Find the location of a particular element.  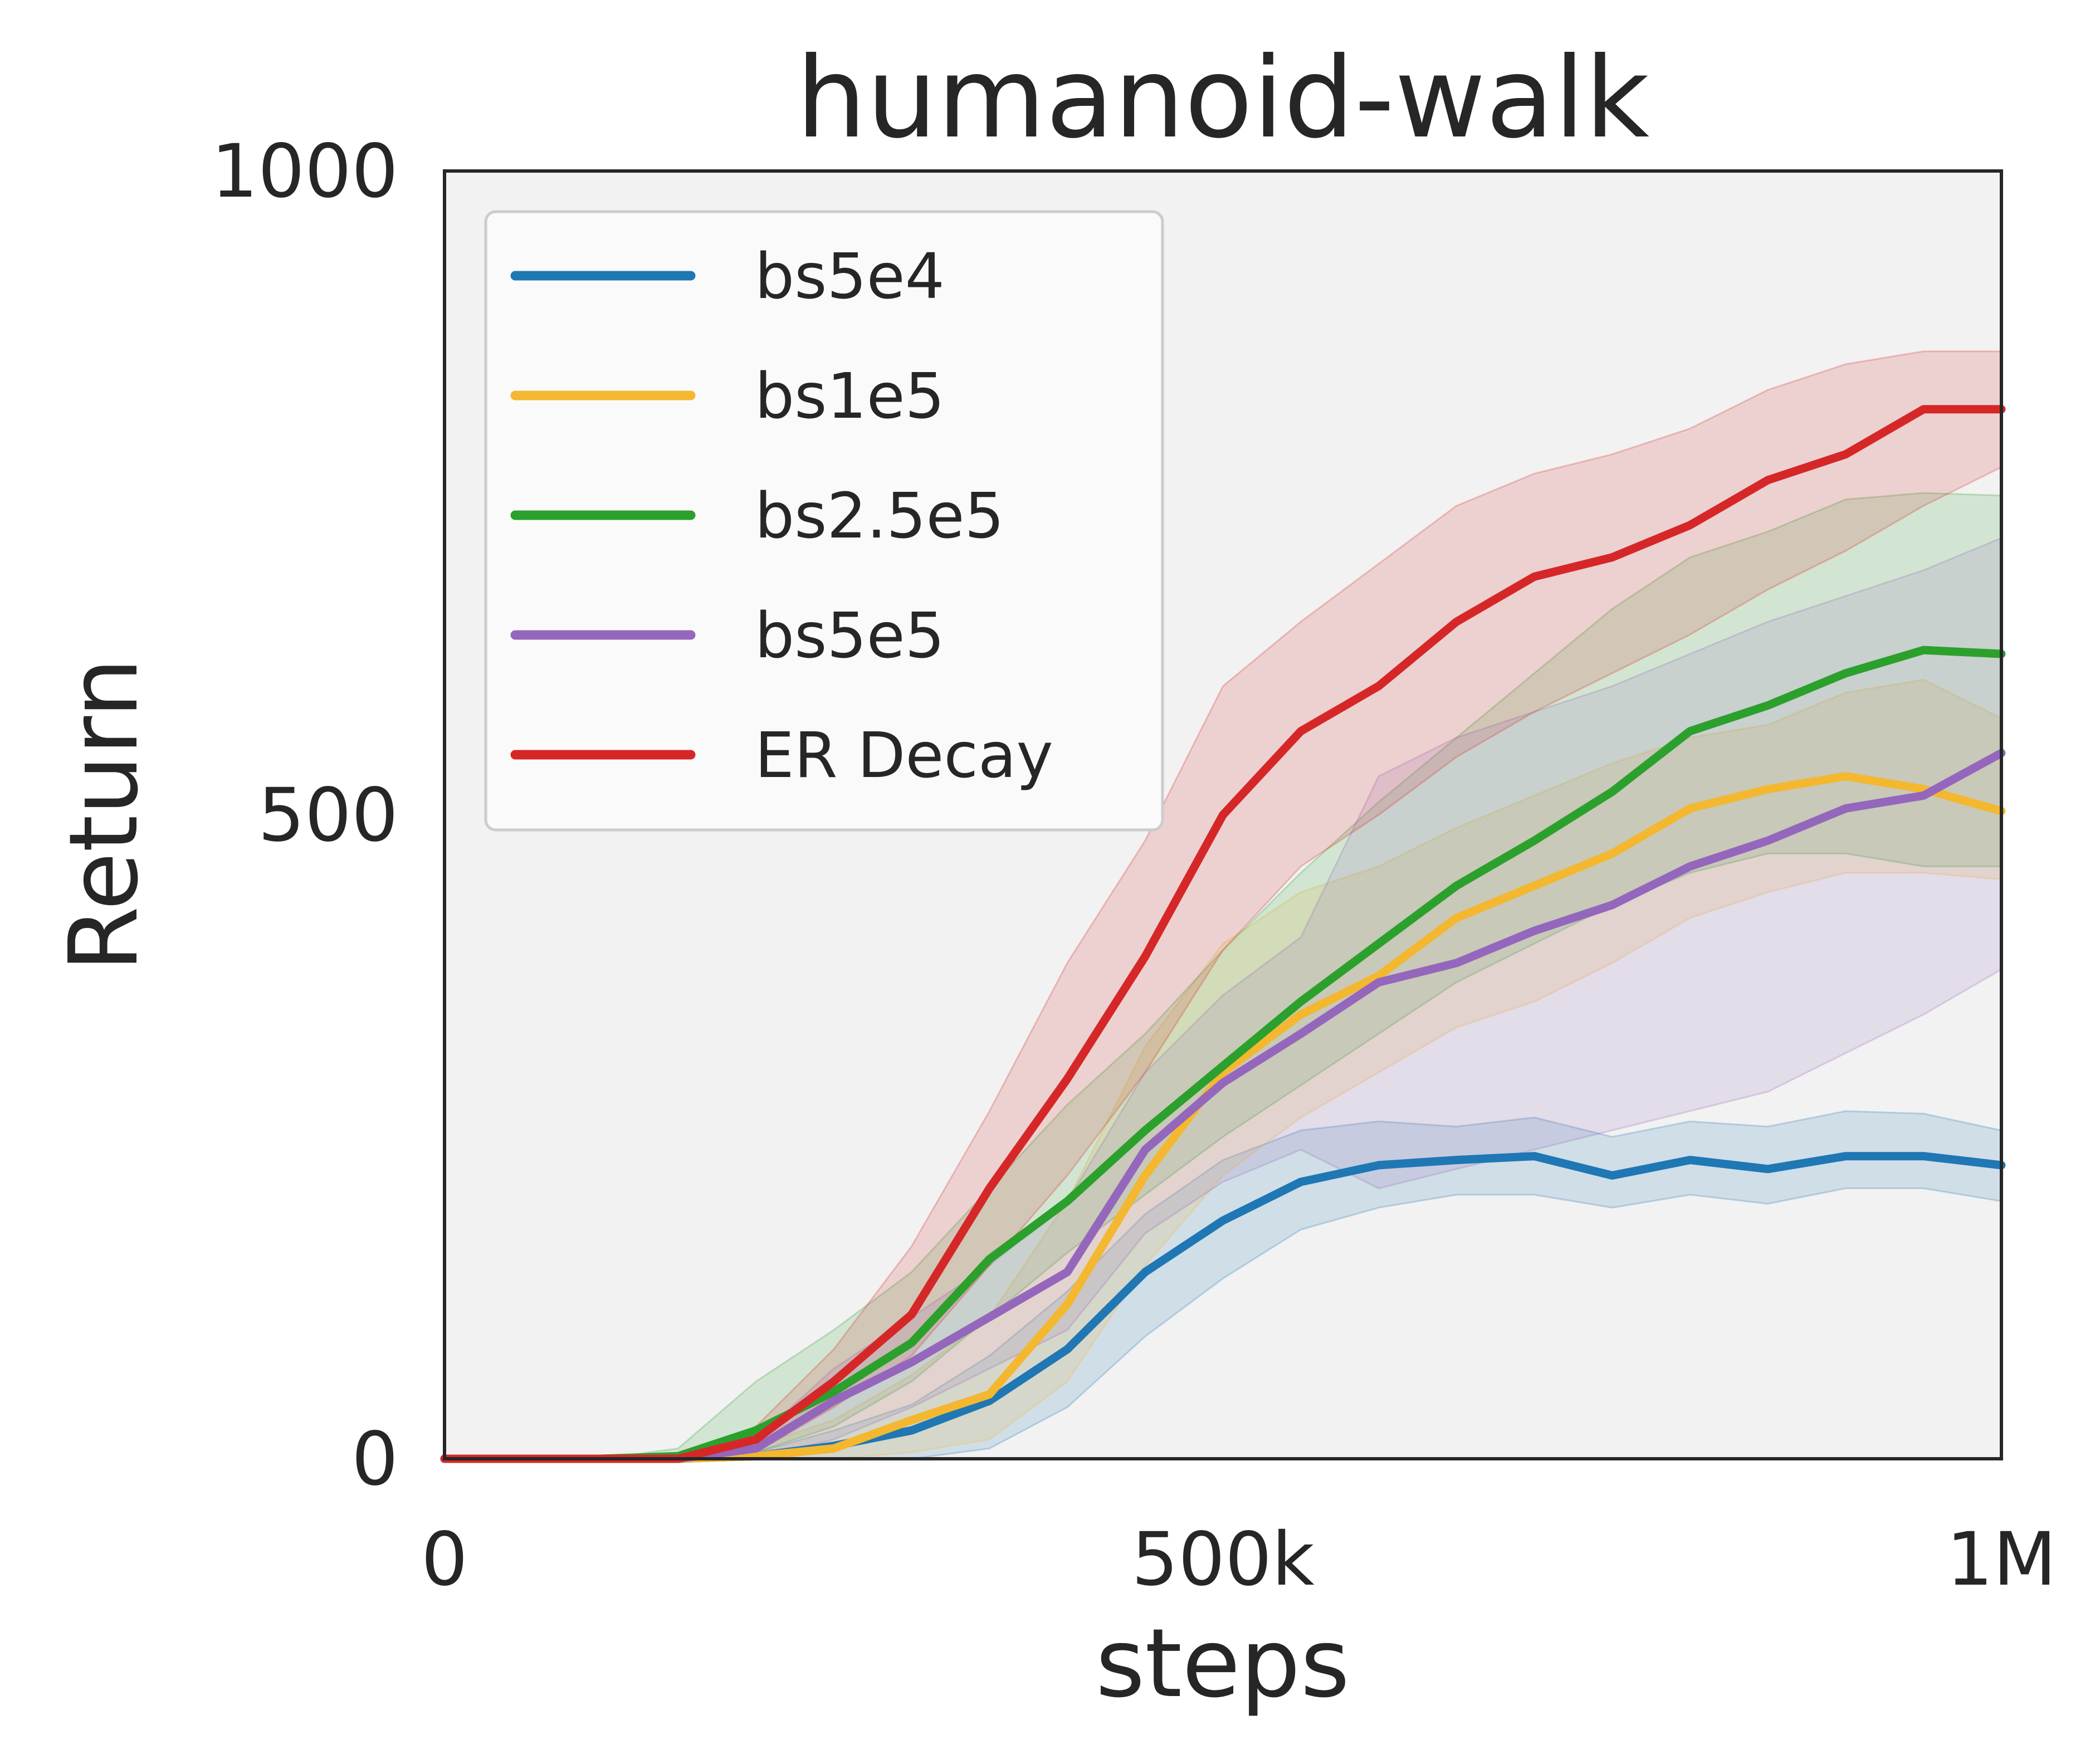

y-tick-label: 1000 is located at coordinates (304, 171).